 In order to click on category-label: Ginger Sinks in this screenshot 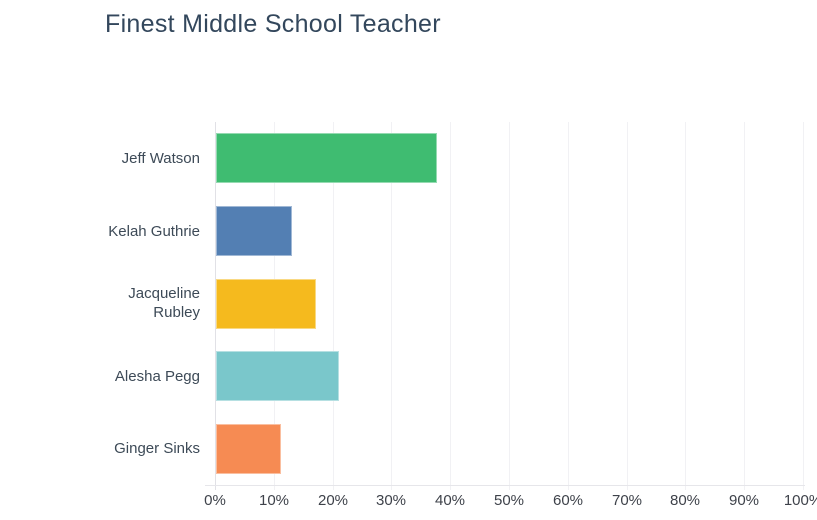, I will do `click(157, 448)`.